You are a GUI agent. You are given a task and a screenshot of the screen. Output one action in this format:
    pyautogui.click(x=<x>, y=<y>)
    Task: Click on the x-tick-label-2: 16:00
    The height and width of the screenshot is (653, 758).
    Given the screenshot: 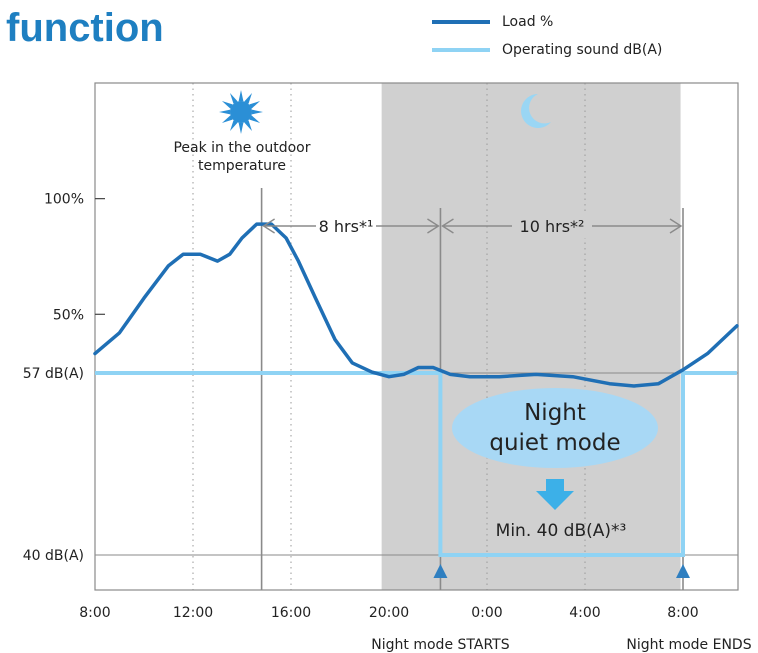 What is the action you would take?
    pyautogui.click(x=291, y=613)
    